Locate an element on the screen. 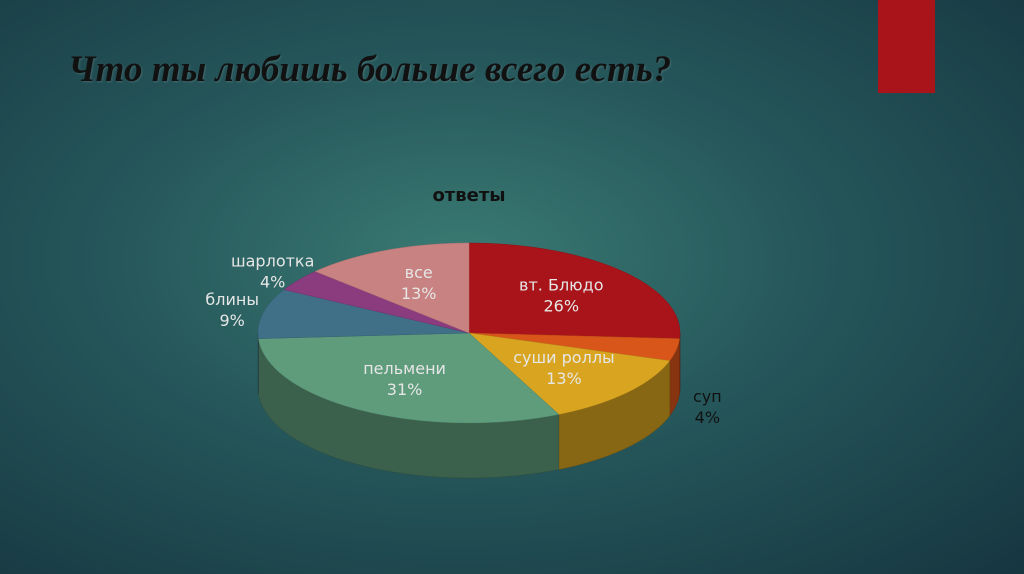 This screenshot has height=574, width=1024. slide-title: Что ты любишь больше всего есть? is located at coordinates (370, 69).